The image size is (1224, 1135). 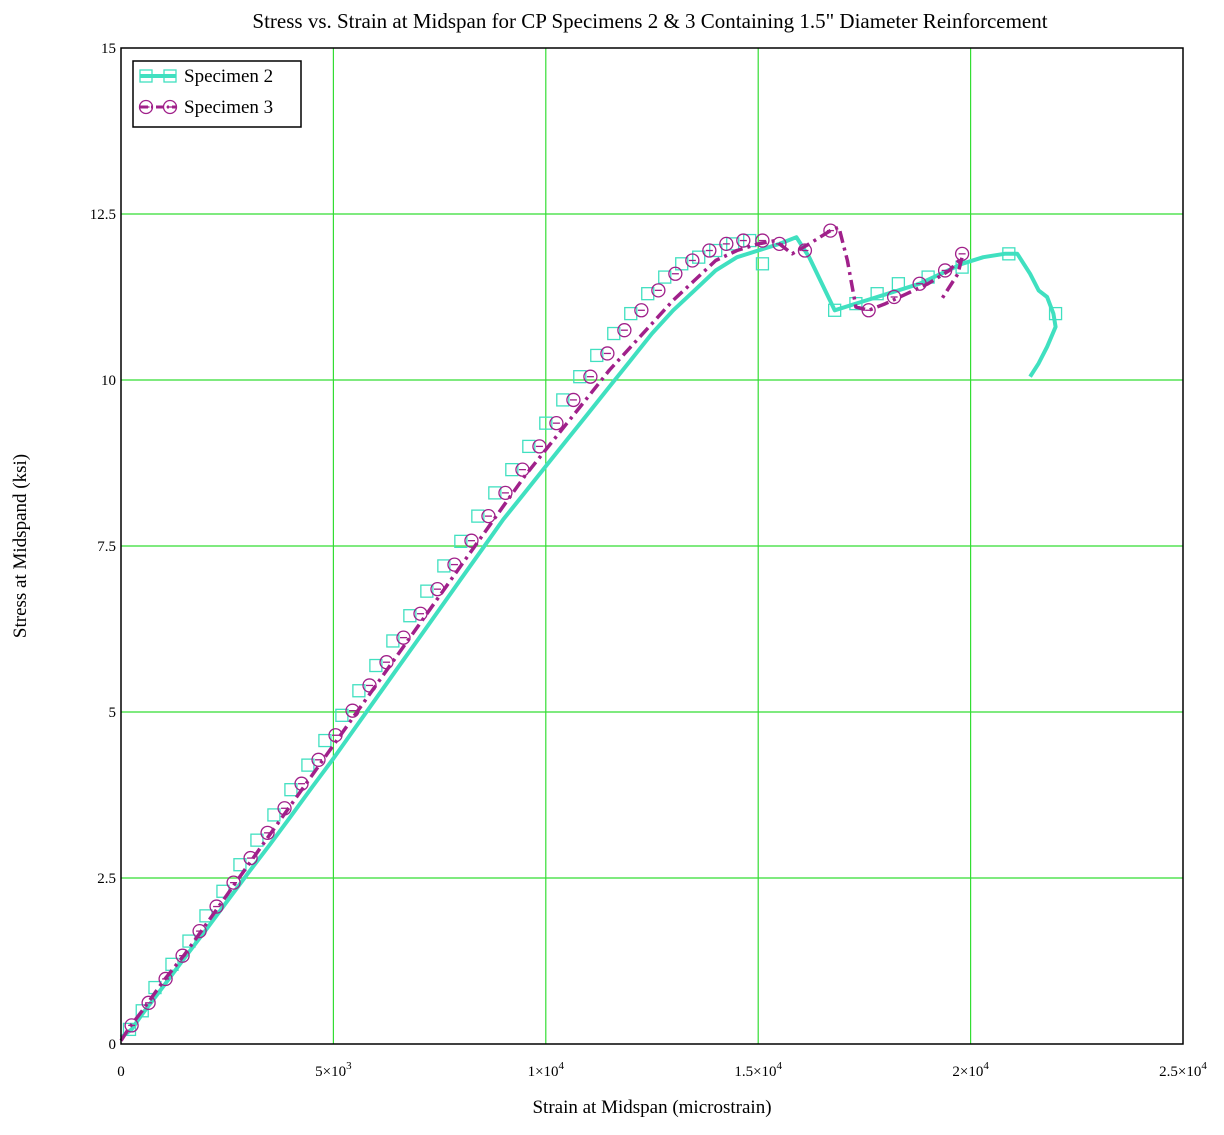 What do you see at coordinates (113, 1045) in the screenshot?
I see `y-tick-label: 0` at bounding box center [113, 1045].